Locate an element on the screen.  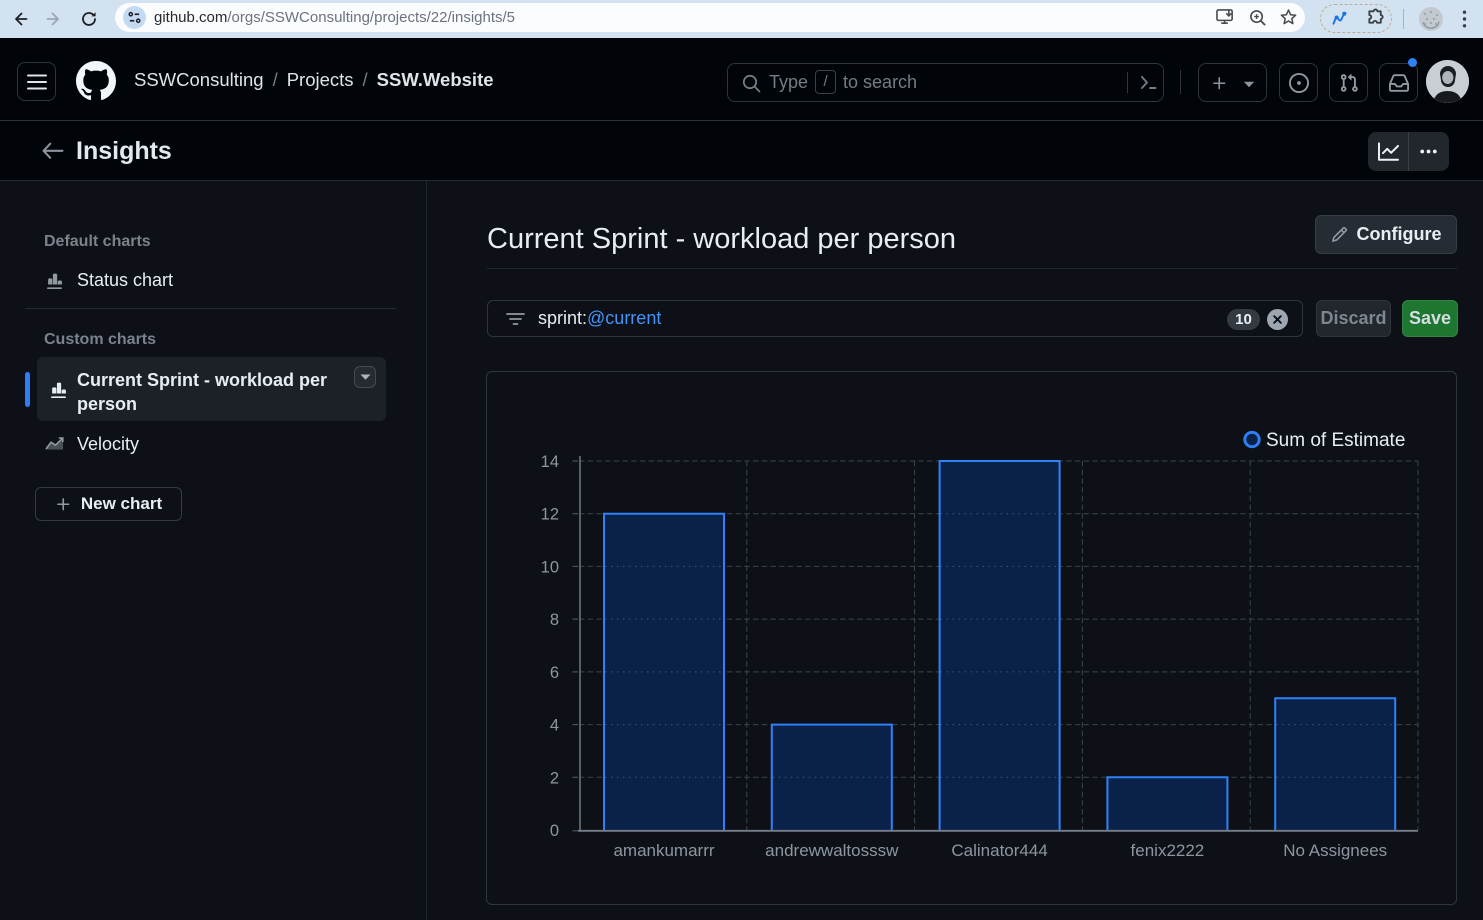
svg-text: 14 is located at coordinates (550, 462).